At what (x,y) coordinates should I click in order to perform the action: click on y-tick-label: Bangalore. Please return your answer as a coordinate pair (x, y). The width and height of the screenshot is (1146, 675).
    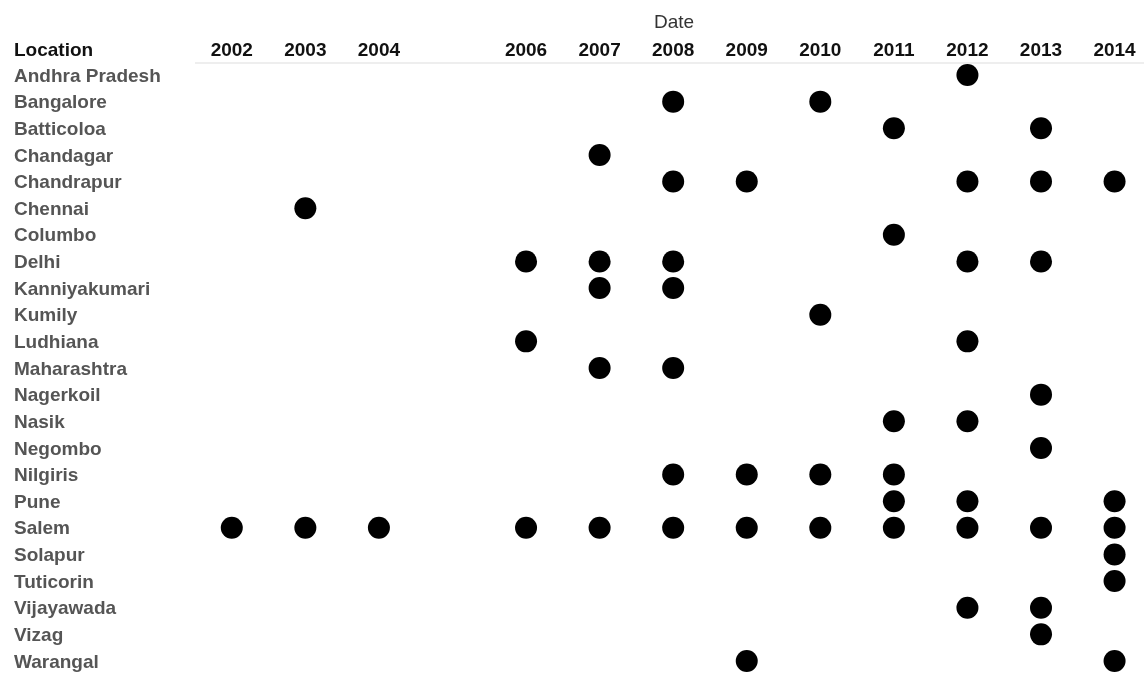
    Looking at the image, I should click on (60, 102).